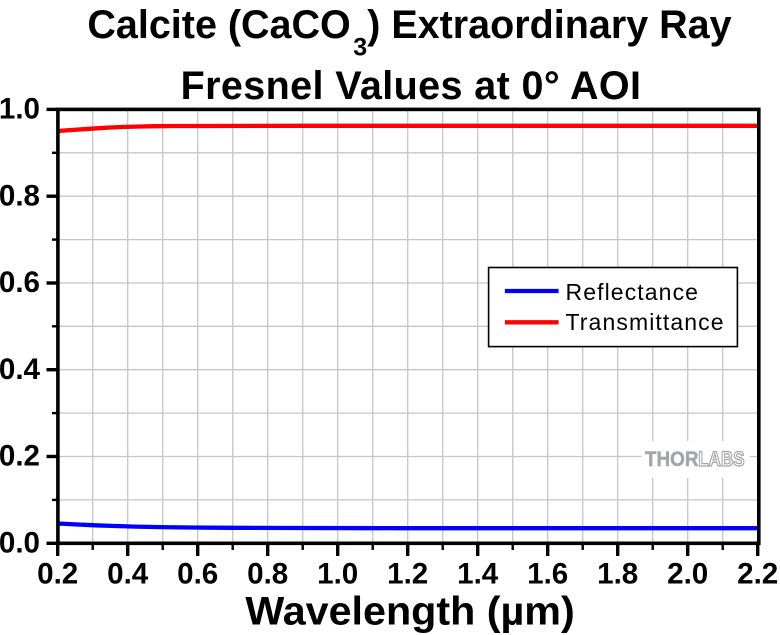 The width and height of the screenshot is (780, 635). What do you see at coordinates (687, 573) in the screenshot?
I see `svg-text: 2.0` at bounding box center [687, 573].